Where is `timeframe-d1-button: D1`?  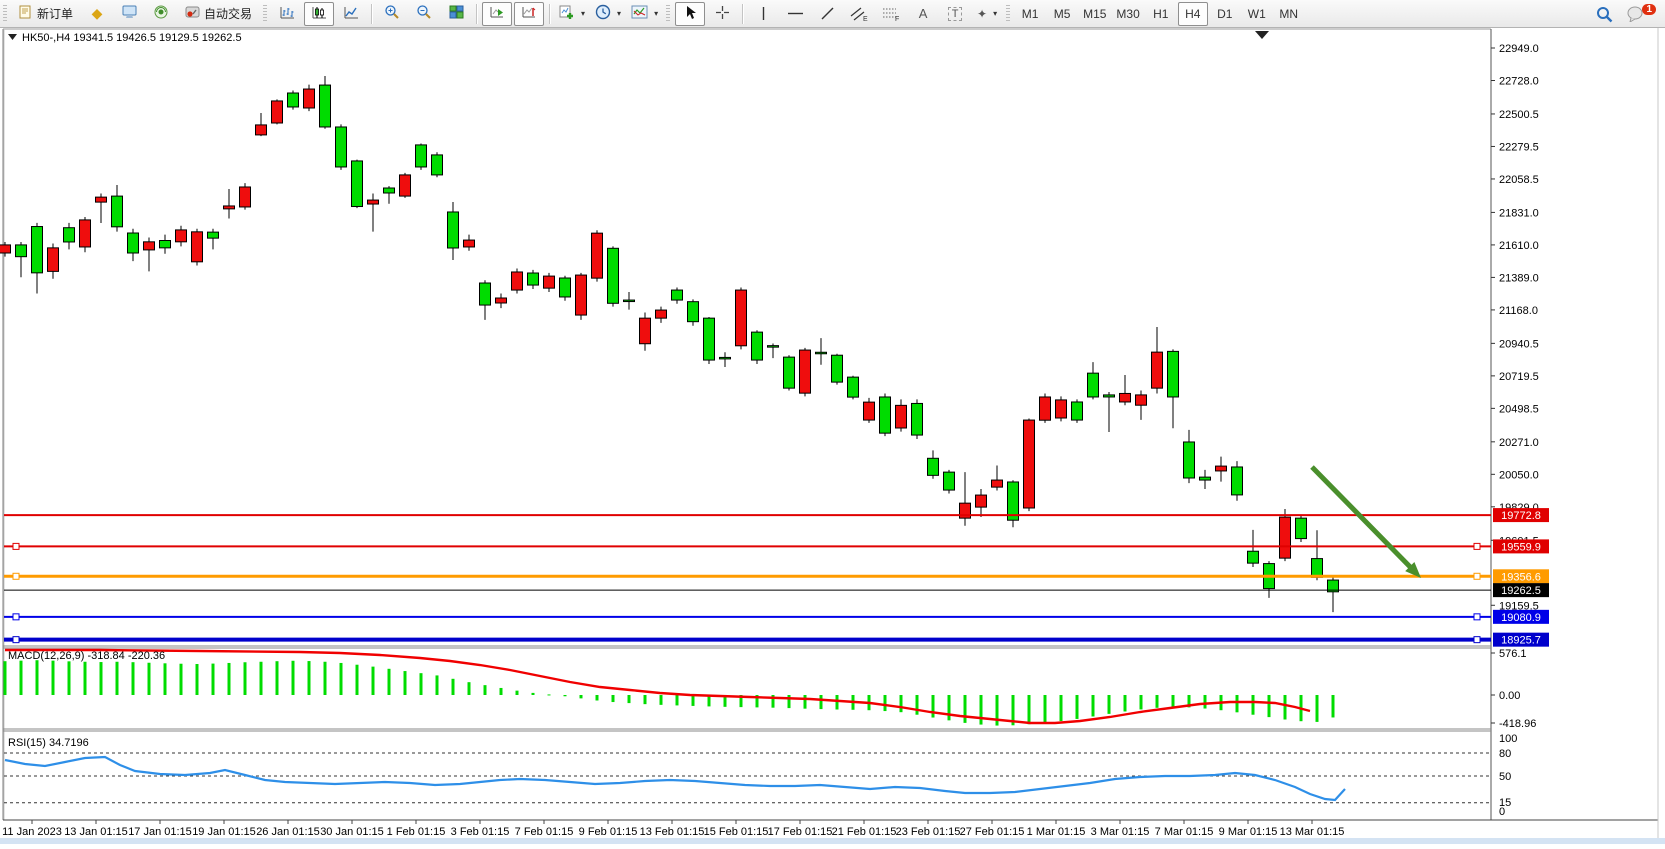
timeframe-d1-button: D1 is located at coordinates (1225, 13).